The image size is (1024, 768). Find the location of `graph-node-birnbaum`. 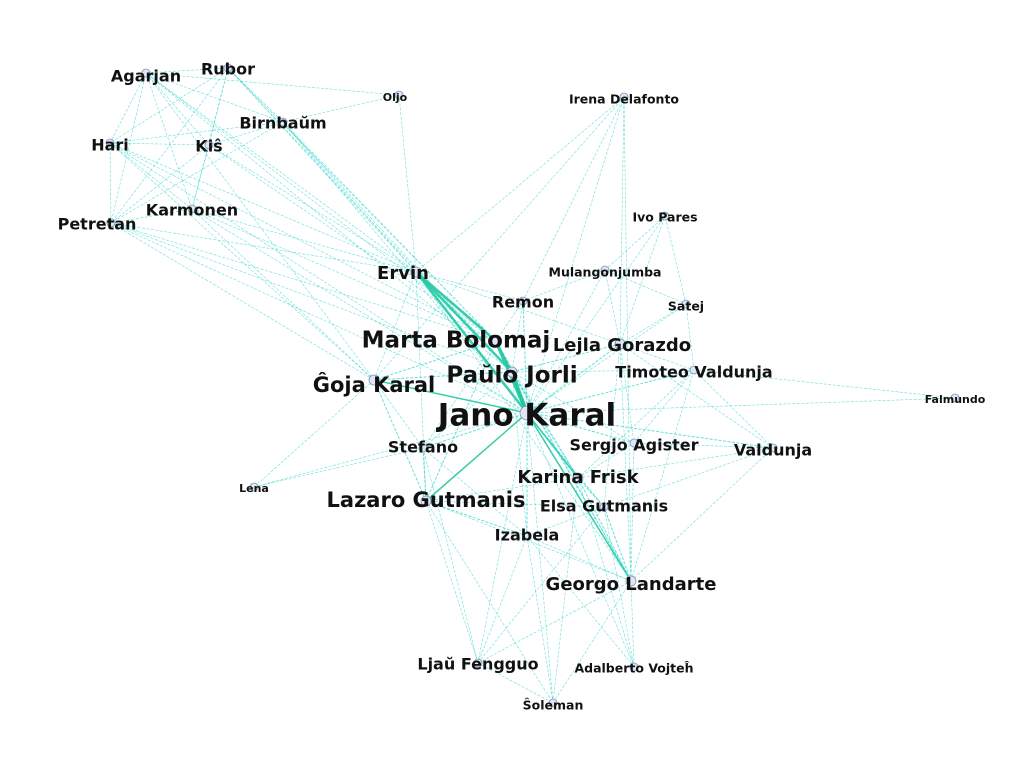

graph-node-birnbaum is located at coordinates (283, 122).